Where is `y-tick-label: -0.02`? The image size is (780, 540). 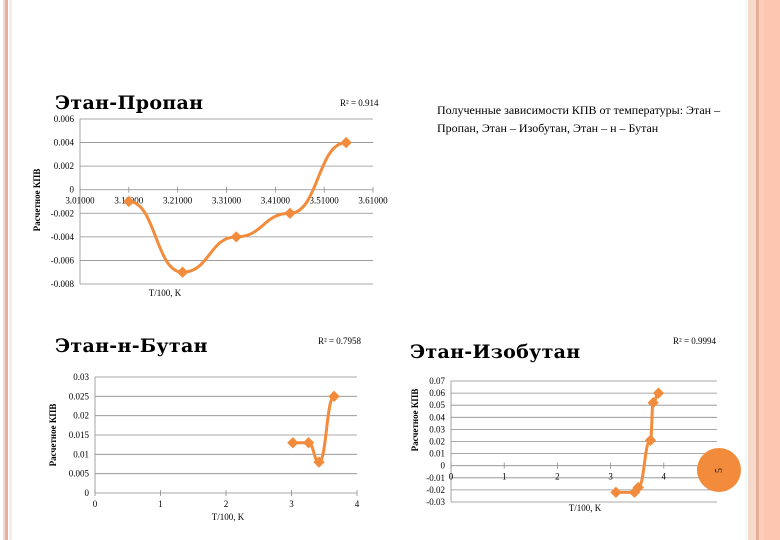 y-tick-label: -0.02 is located at coordinates (435, 490).